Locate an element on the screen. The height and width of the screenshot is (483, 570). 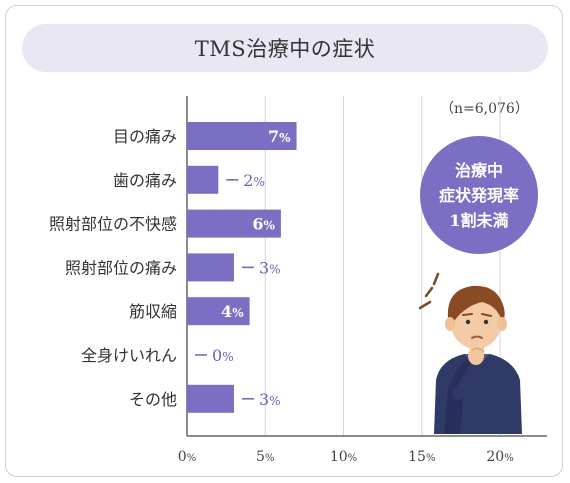
incidence-badge: 治療中 症状発現率 1割未満 is located at coordinates (479, 195).